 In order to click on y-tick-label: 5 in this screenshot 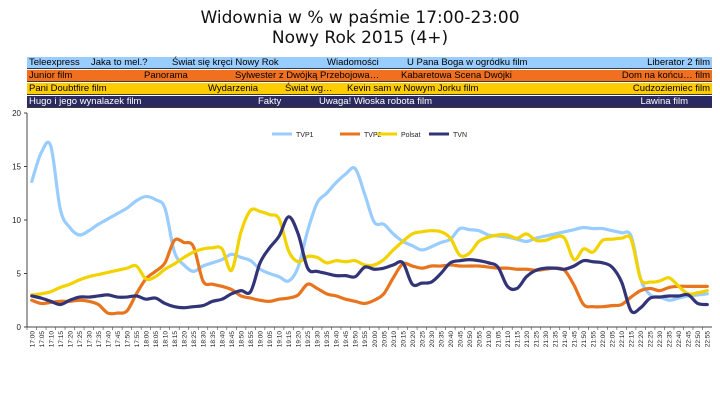, I will do `click(19, 274)`.